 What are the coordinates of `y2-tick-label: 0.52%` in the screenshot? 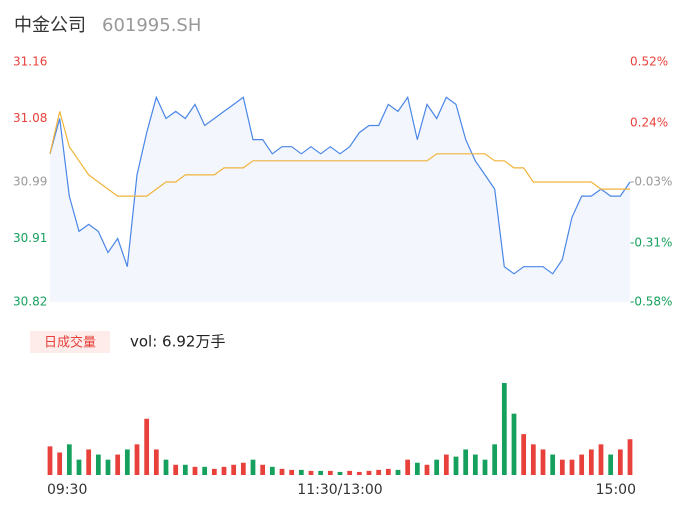 It's located at (649, 62).